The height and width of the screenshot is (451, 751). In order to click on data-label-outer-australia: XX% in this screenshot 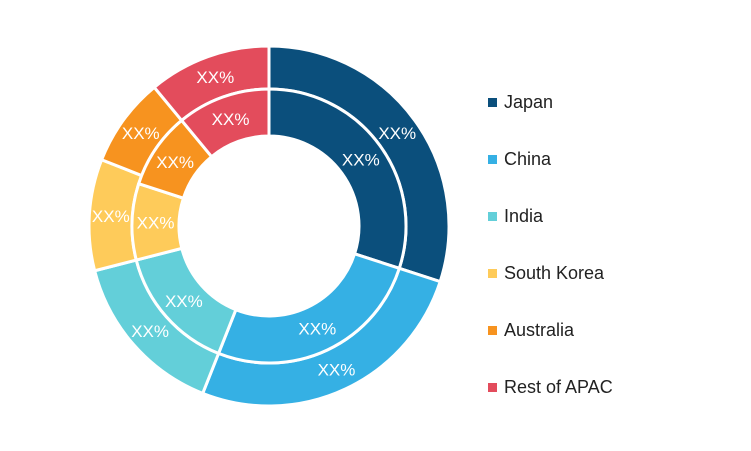, I will do `click(141, 133)`.